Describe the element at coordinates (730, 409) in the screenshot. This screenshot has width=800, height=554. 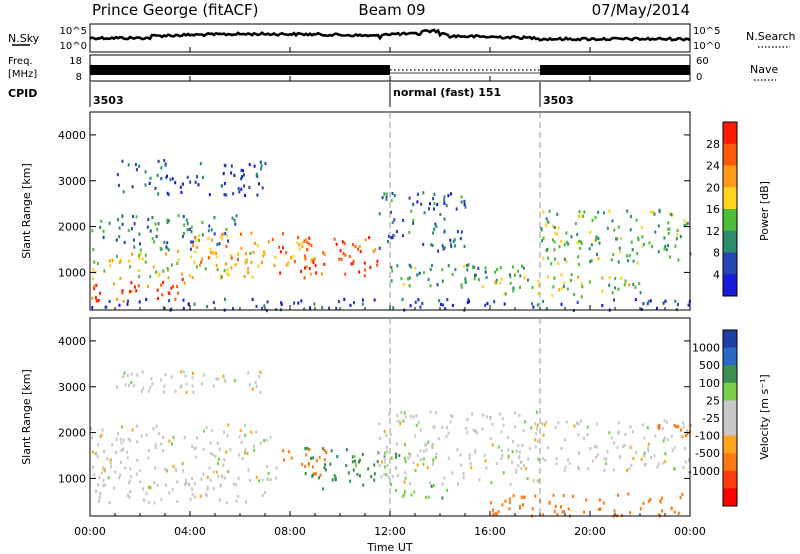
I see `velocity-colorbar-segment` at that location.